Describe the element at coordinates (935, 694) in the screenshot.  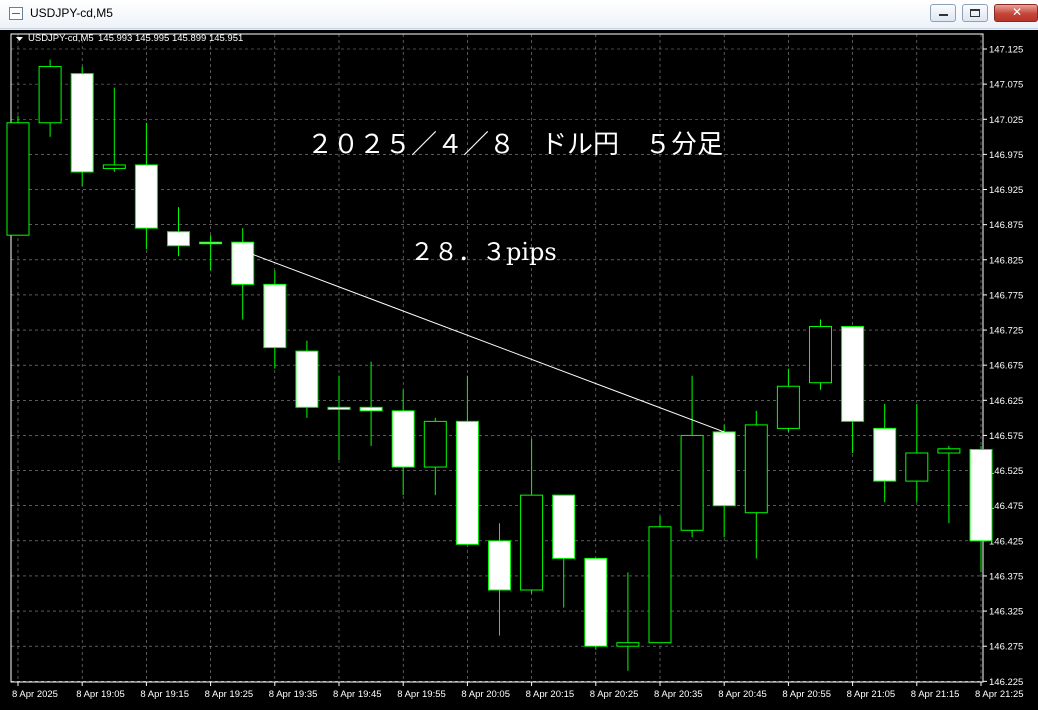
I see `x-tick-label: 8 Apr 21:15` at that location.